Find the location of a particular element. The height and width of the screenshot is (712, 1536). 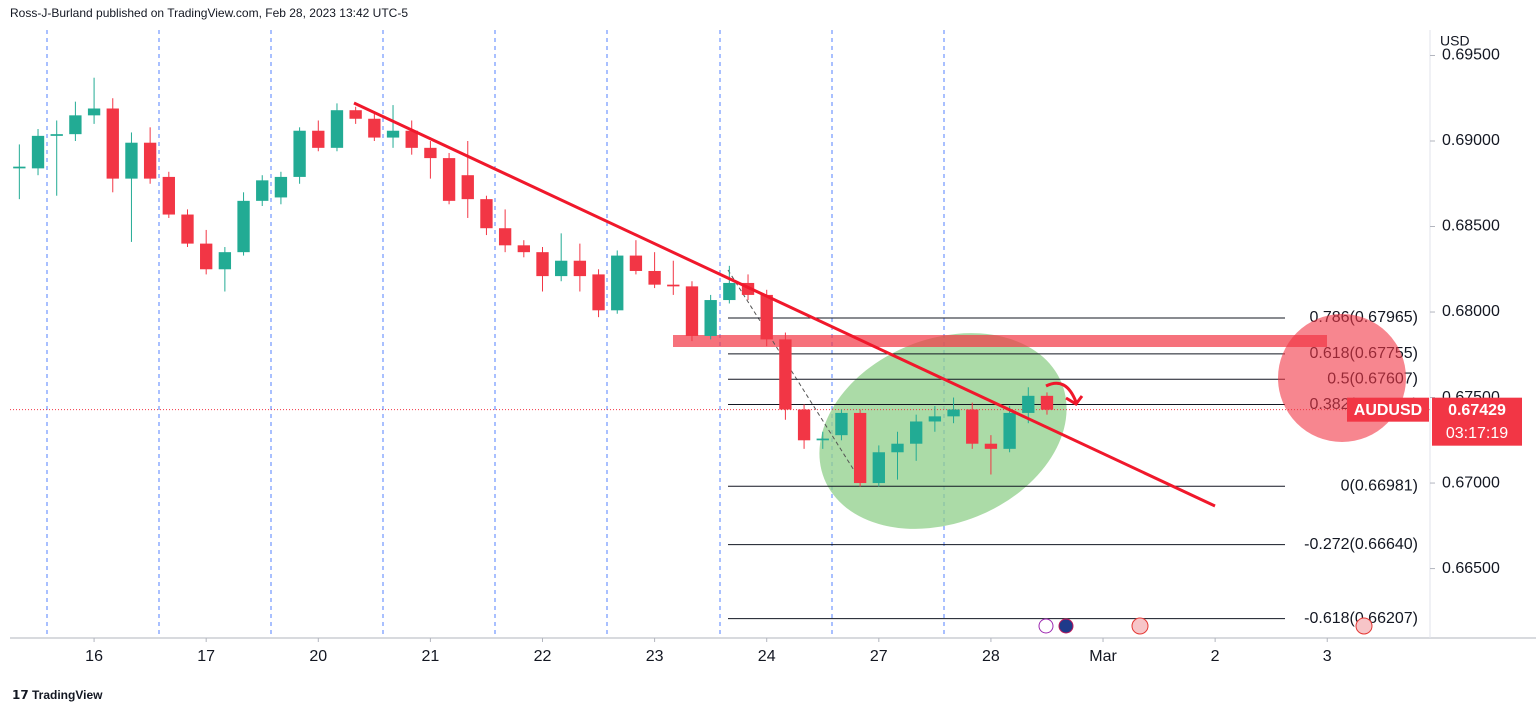

x-tick-label: 16 is located at coordinates (94, 656).